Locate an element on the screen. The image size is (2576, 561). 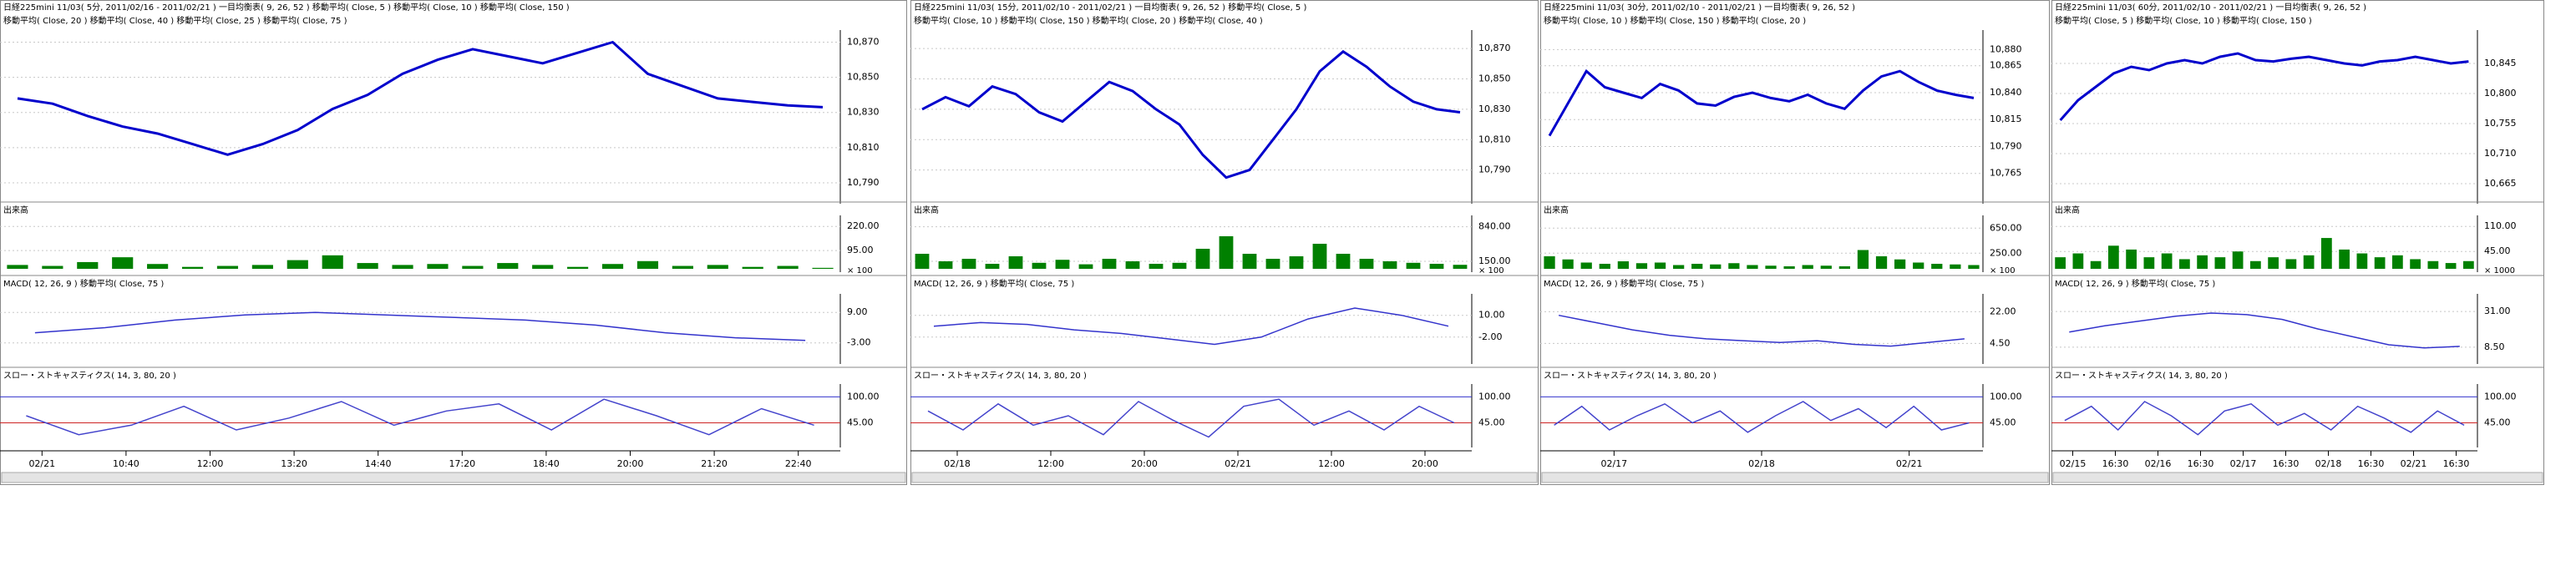
y-tick-label: 10,790 is located at coordinates (864, 182).